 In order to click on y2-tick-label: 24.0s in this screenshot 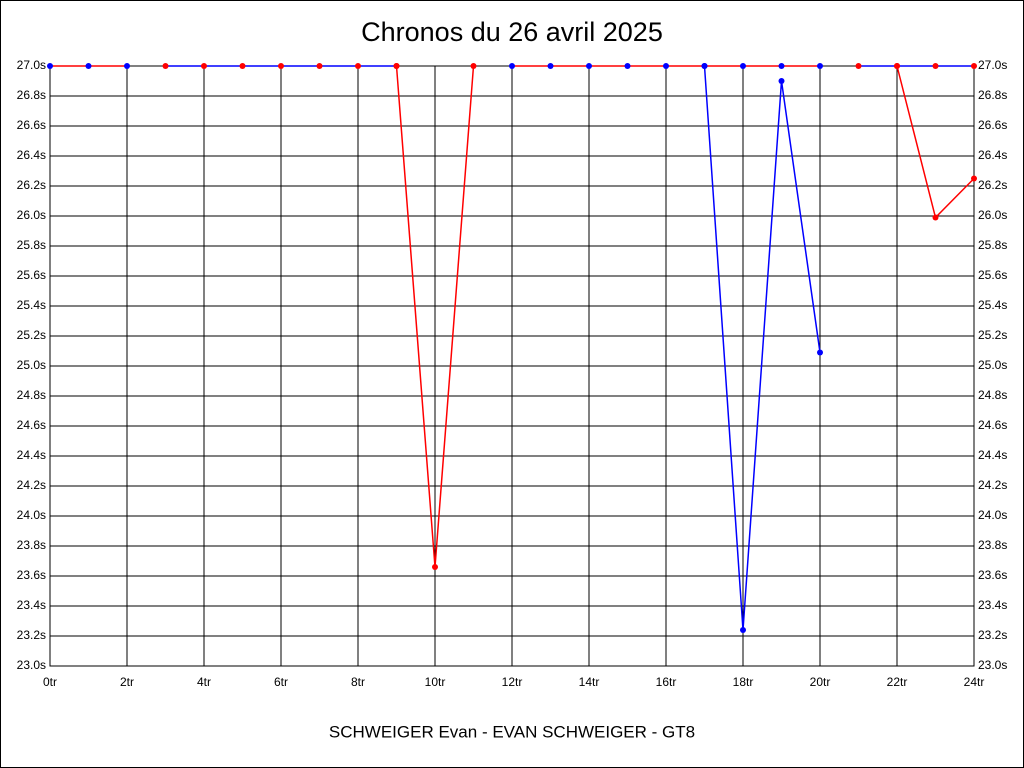, I will do `click(992, 515)`.